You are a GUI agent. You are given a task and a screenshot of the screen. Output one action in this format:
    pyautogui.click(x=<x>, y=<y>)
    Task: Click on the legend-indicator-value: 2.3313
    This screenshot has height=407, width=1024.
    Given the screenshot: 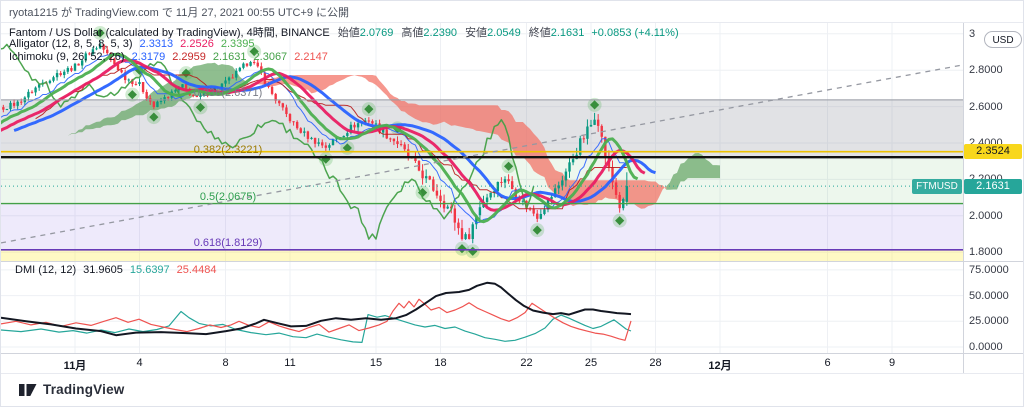 What is the action you would take?
    pyautogui.click(x=156, y=44)
    